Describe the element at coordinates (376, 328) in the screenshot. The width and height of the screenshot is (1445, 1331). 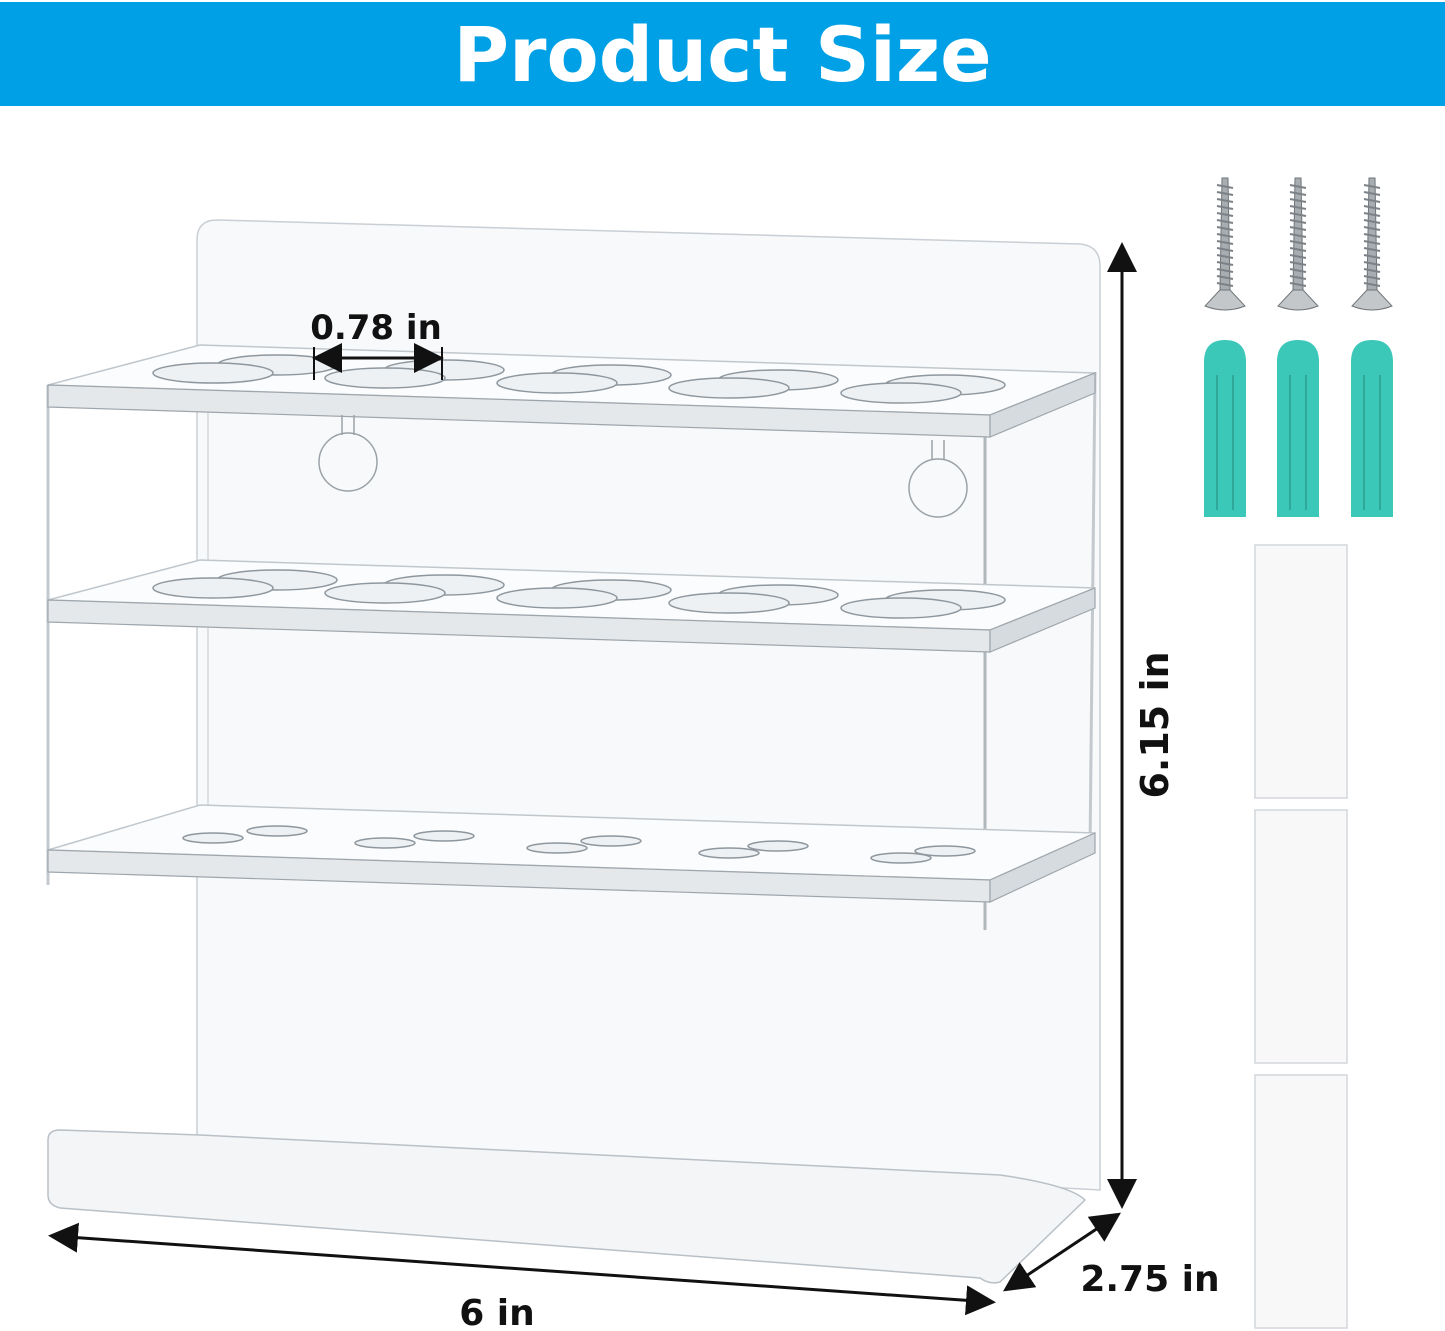
I see `hole-diameter-label: 0.78 in` at that location.